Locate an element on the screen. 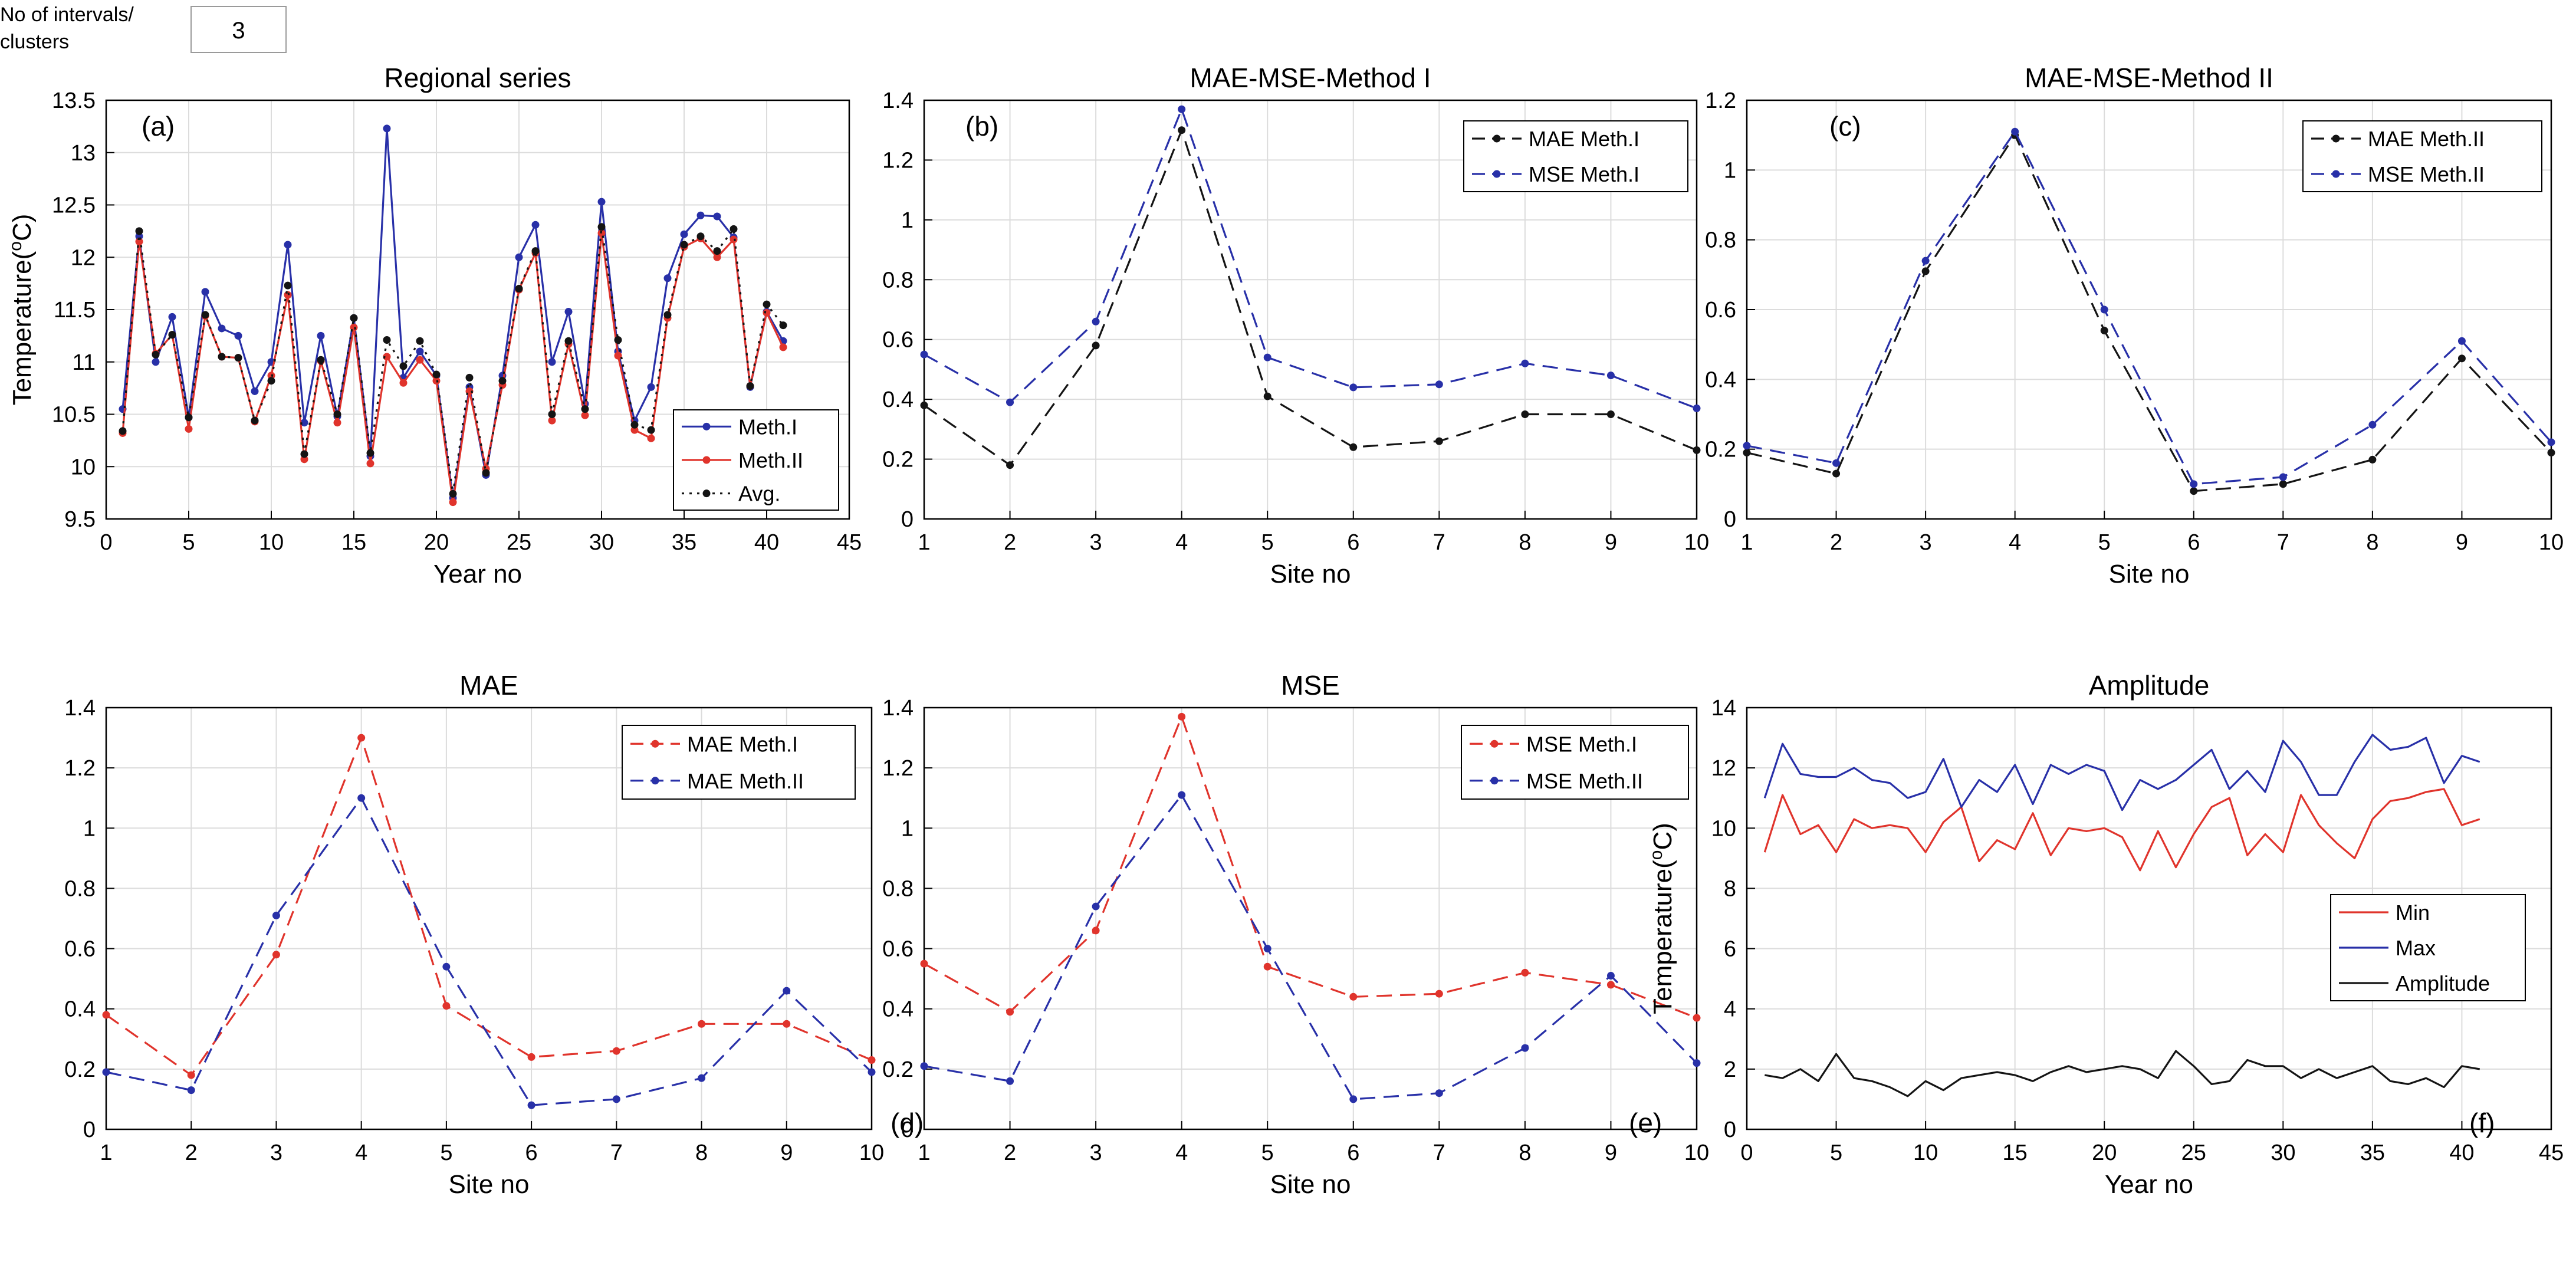 This screenshot has height=1285, width=2576. x-tick-label: 1 is located at coordinates (924, 1153).